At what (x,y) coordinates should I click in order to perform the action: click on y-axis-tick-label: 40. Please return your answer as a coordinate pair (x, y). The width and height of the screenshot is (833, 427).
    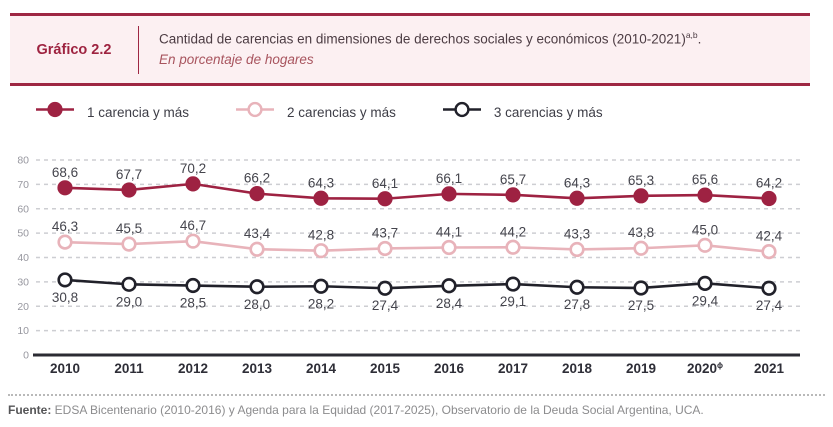
    Looking at the image, I should click on (23, 258).